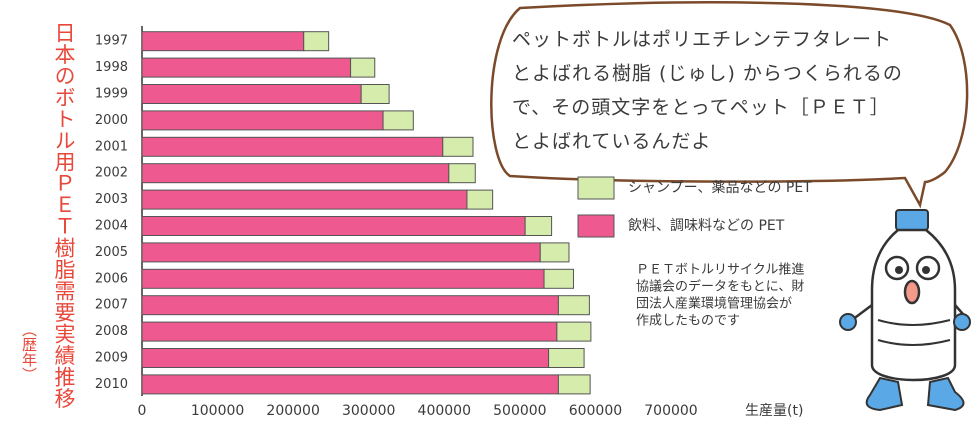  I want to click on legend-label: シャンプー、薬品などの PET, so click(720, 188).